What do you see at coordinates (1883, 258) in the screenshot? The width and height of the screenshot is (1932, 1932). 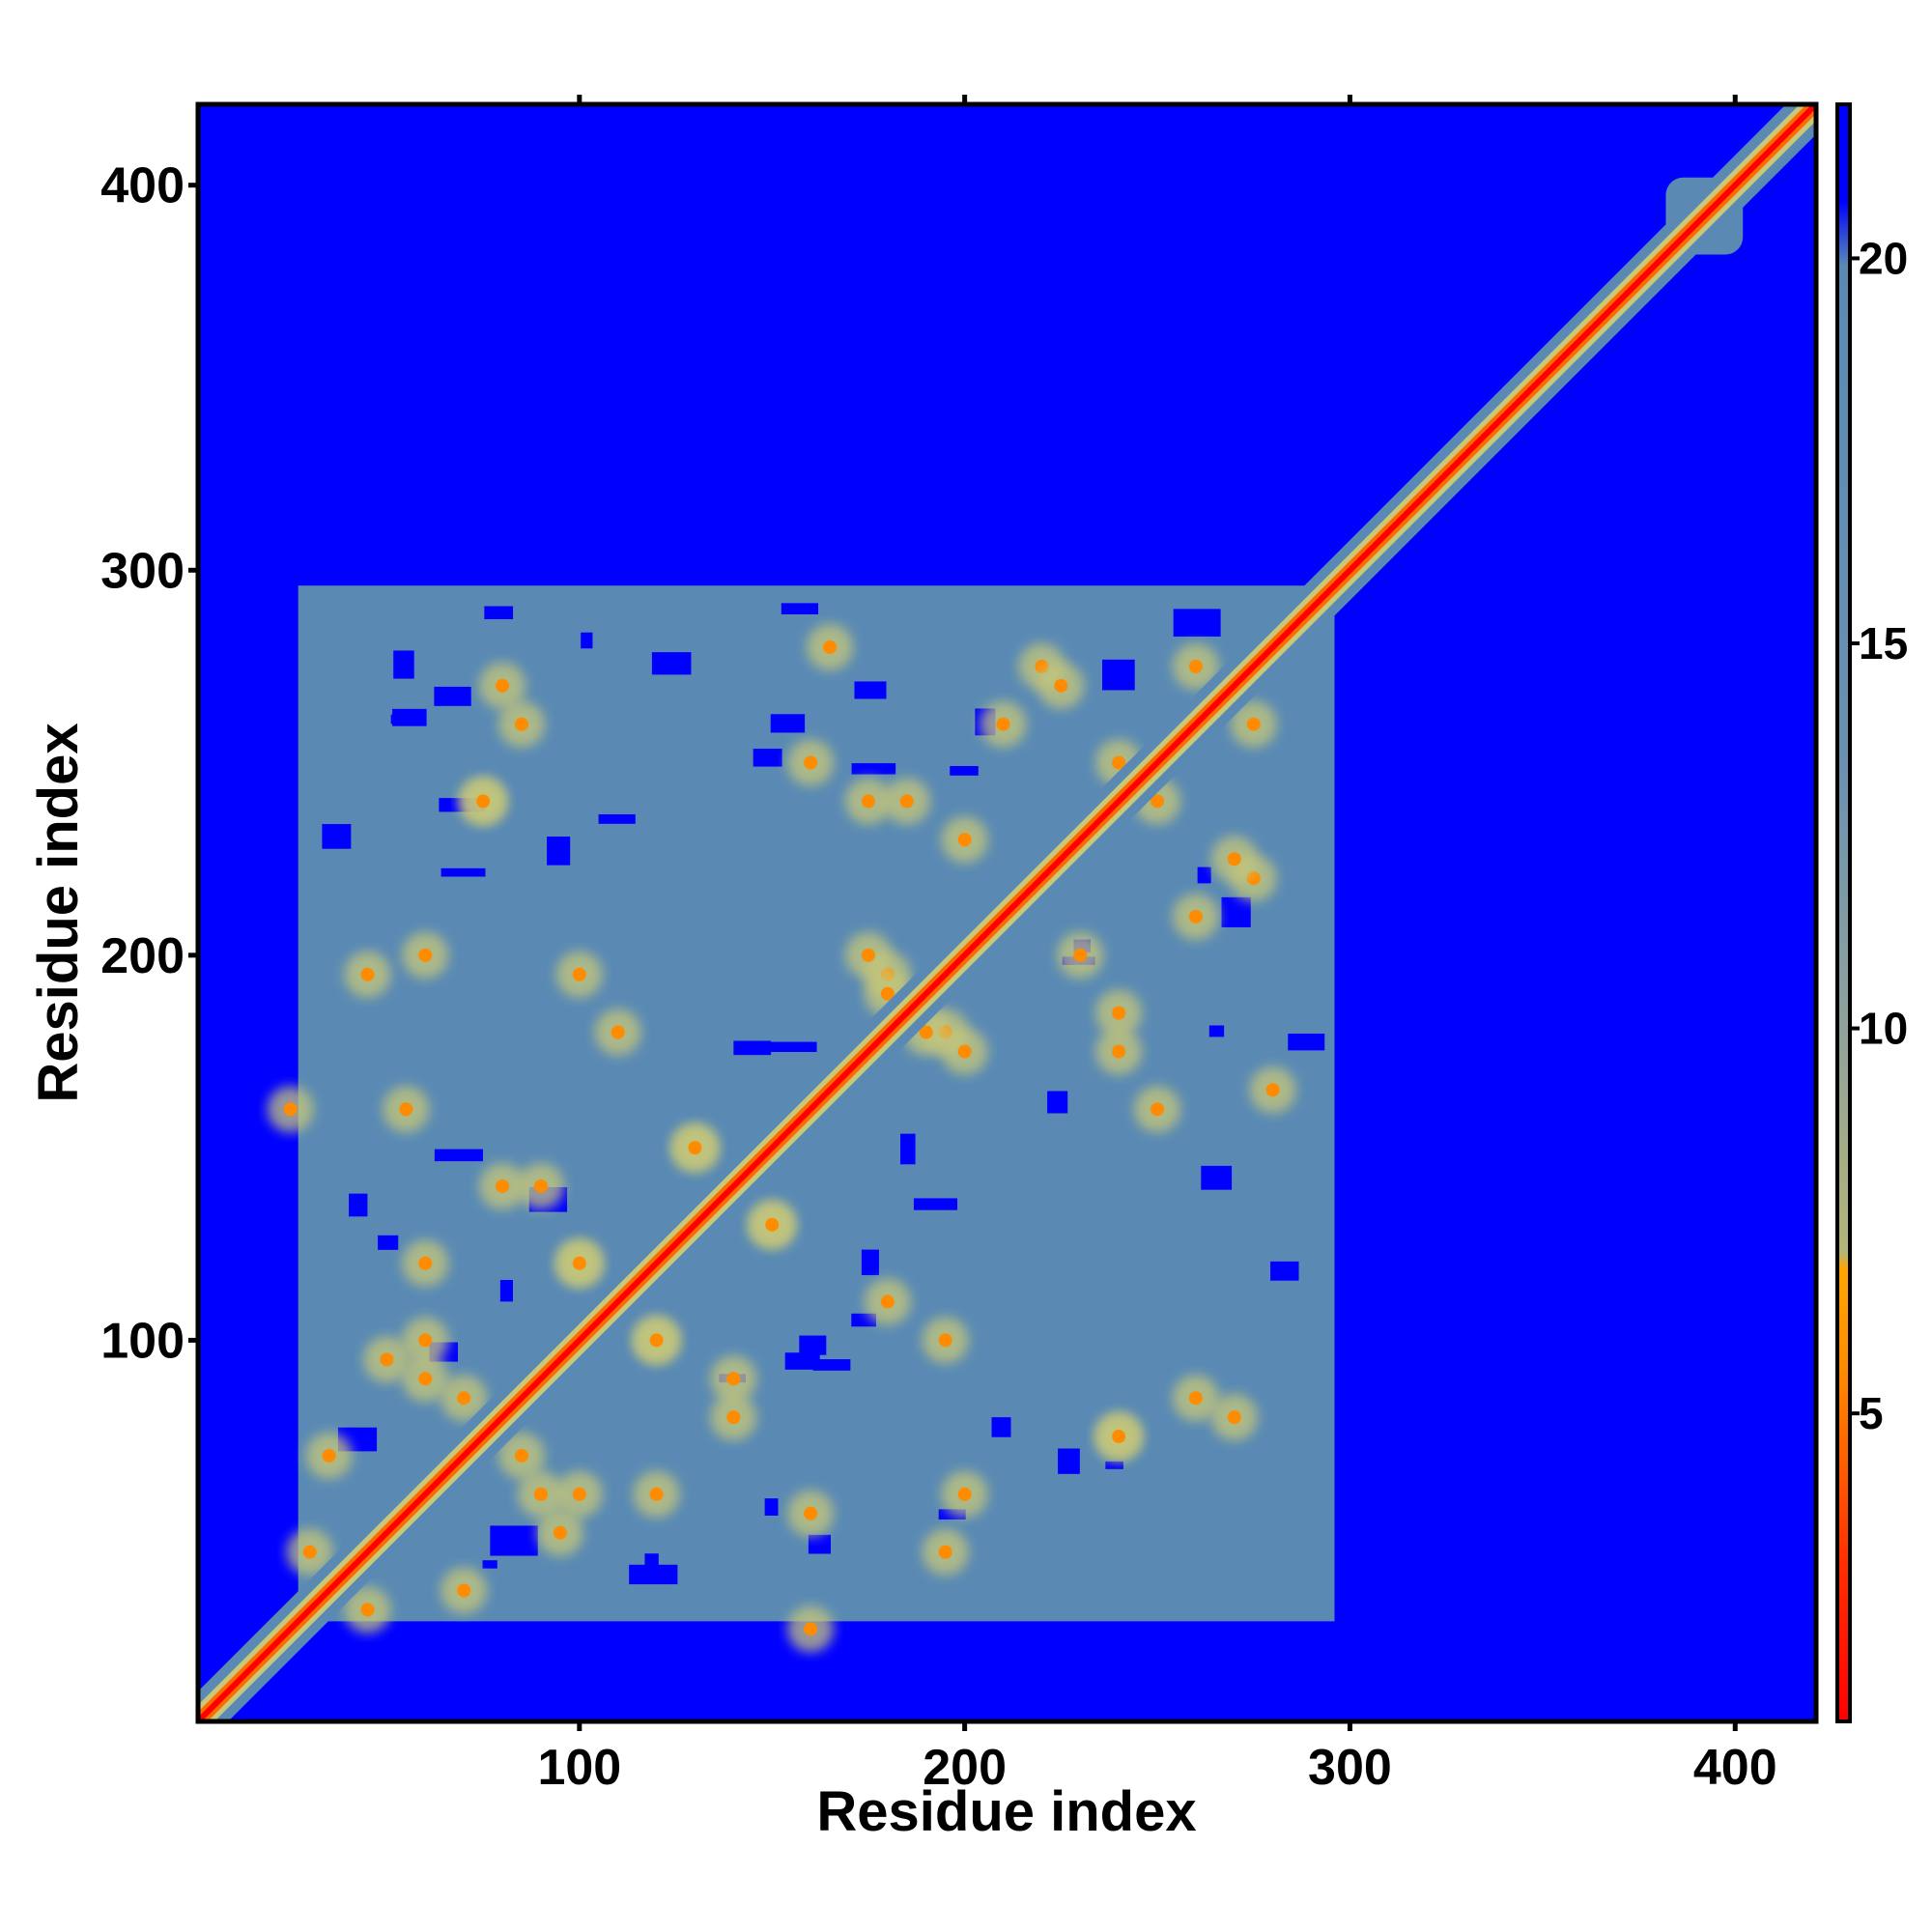 I see `colorbar-tick-label: 20` at bounding box center [1883, 258].